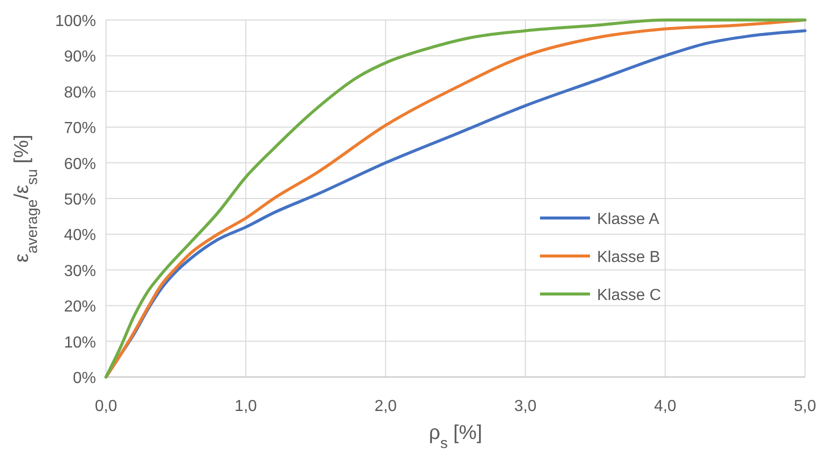 The height and width of the screenshot is (451, 820). What do you see at coordinates (80, 235) in the screenshot?
I see `y-tick-label: 40%` at bounding box center [80, 235].